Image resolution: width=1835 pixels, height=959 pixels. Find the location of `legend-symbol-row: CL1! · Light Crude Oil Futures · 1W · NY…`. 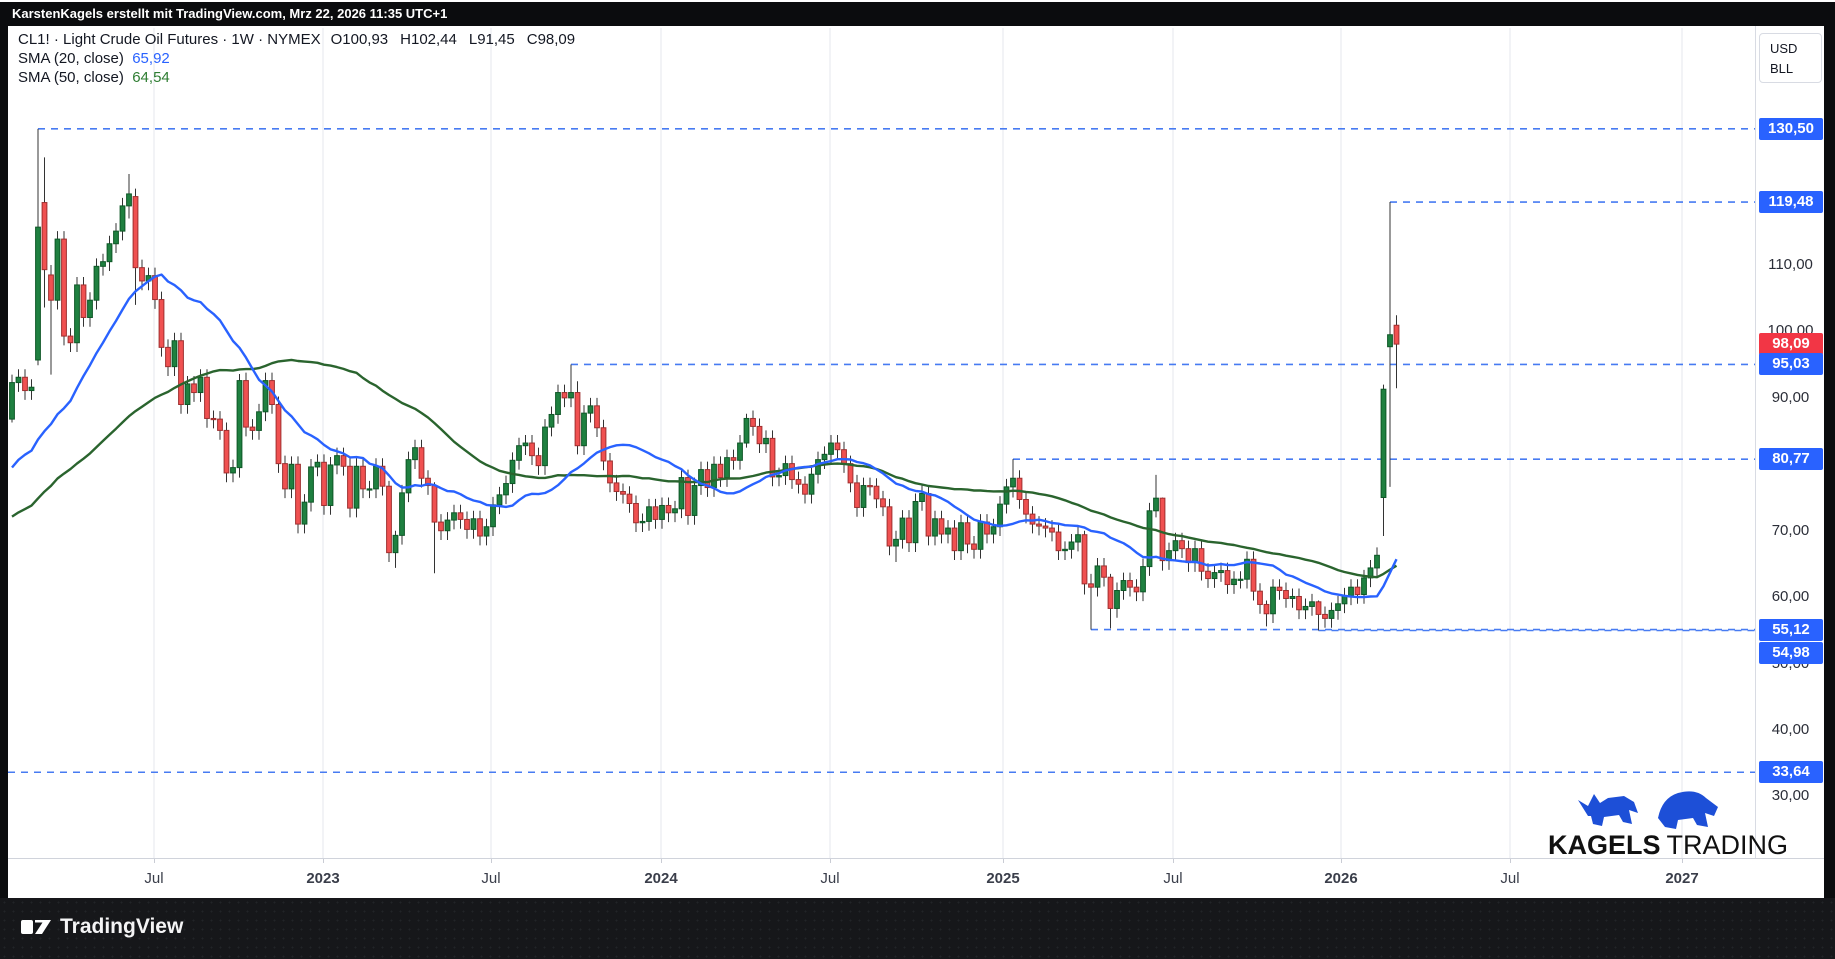

legend-symbol-row: CL1! · Light Crude Oil Futures · 1W · NY… is located at coordinates (302, 39).